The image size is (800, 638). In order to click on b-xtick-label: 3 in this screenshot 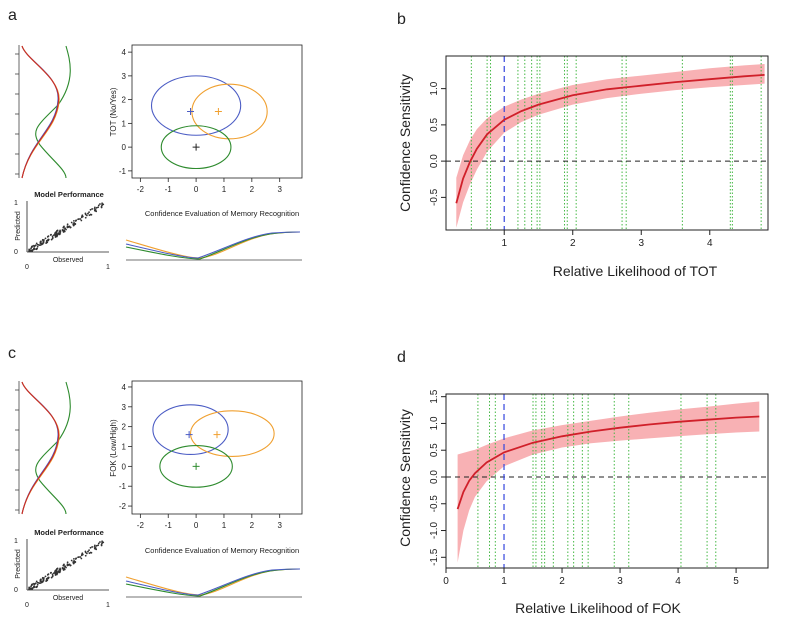, I will do `click(641, 243)`.